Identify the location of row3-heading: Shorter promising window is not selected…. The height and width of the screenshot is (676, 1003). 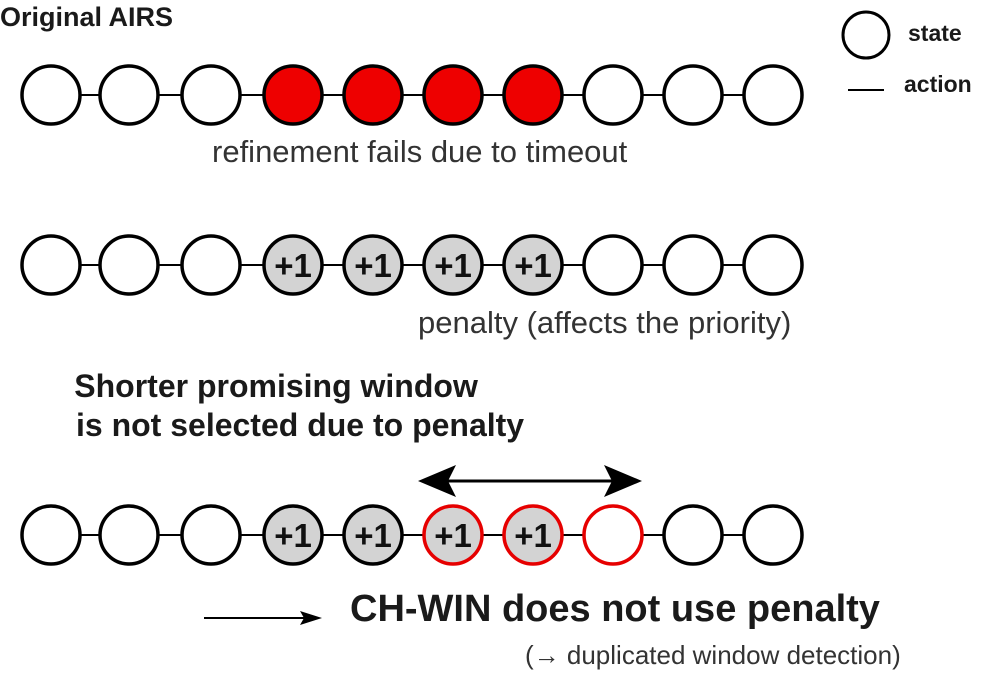
(276, 406).